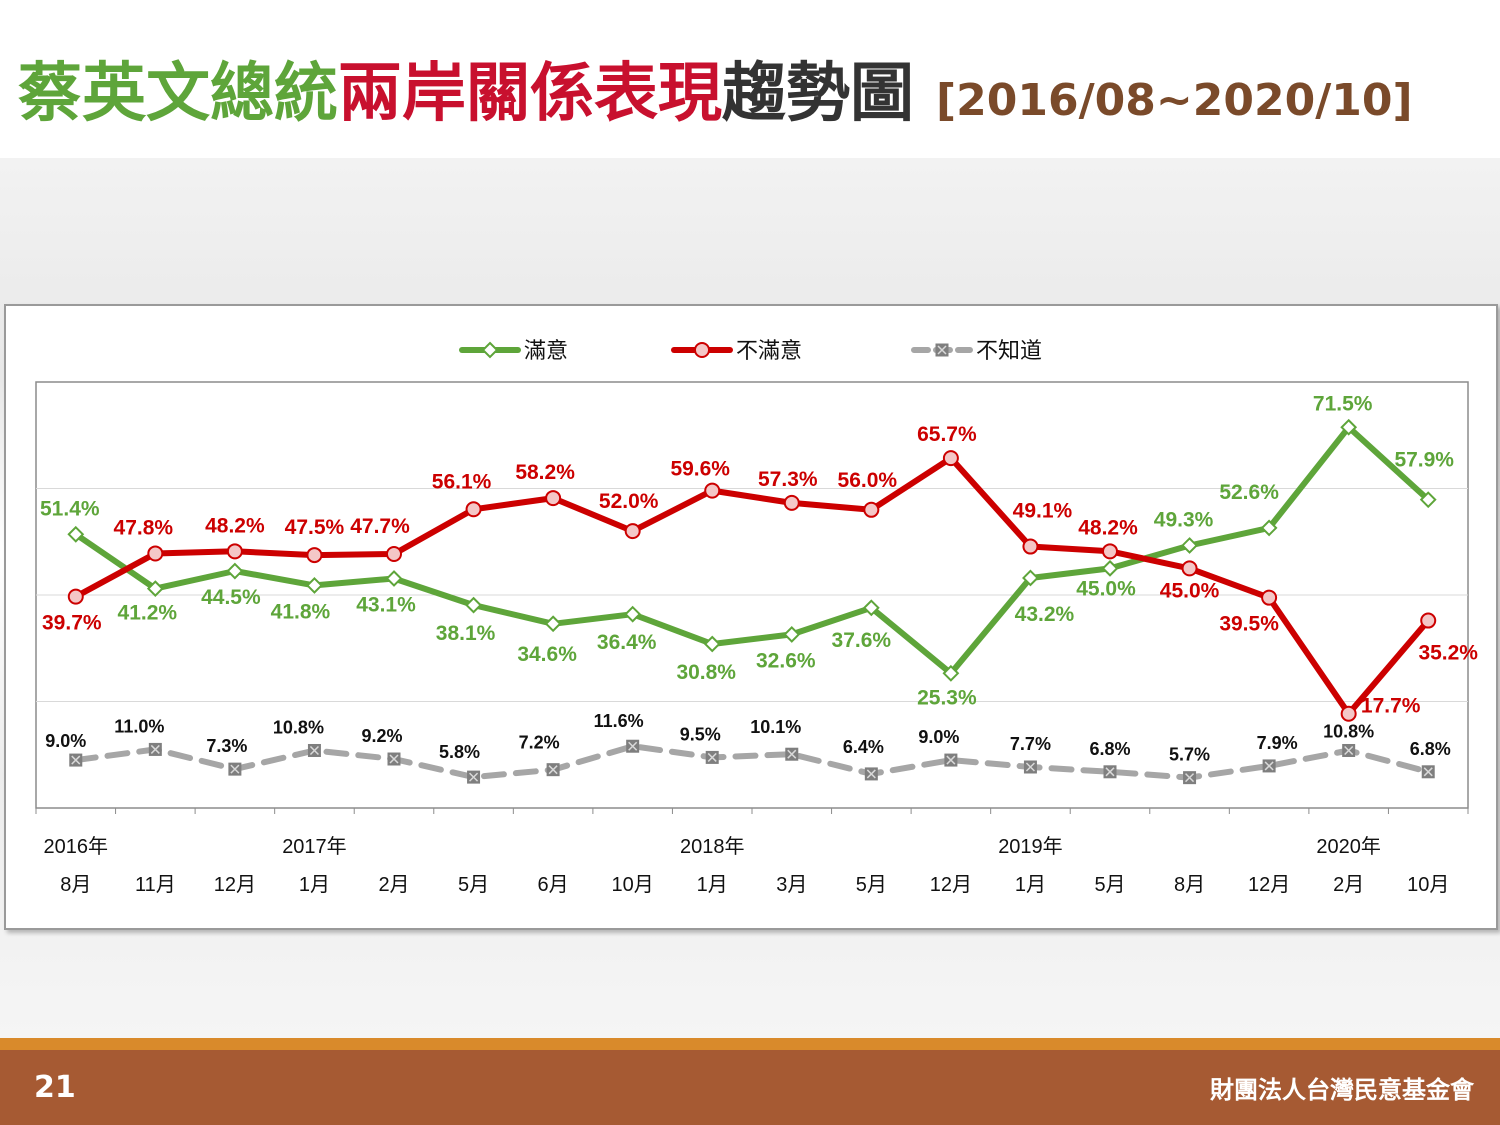  I want to click on data-label: 6.4%, so click(863, 747).